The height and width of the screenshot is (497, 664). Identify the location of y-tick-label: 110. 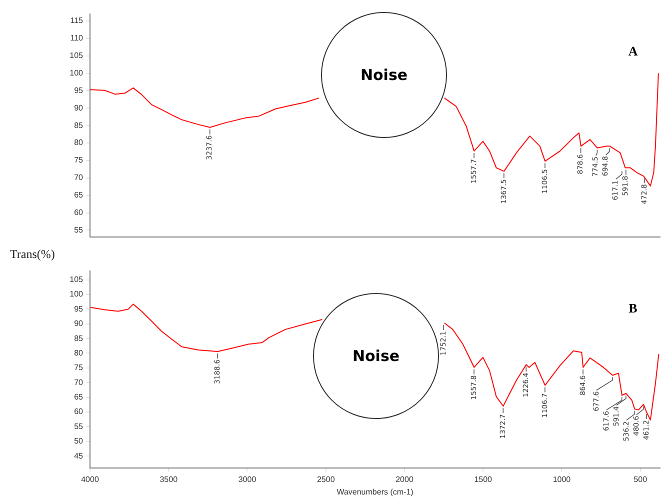
(77, 38).